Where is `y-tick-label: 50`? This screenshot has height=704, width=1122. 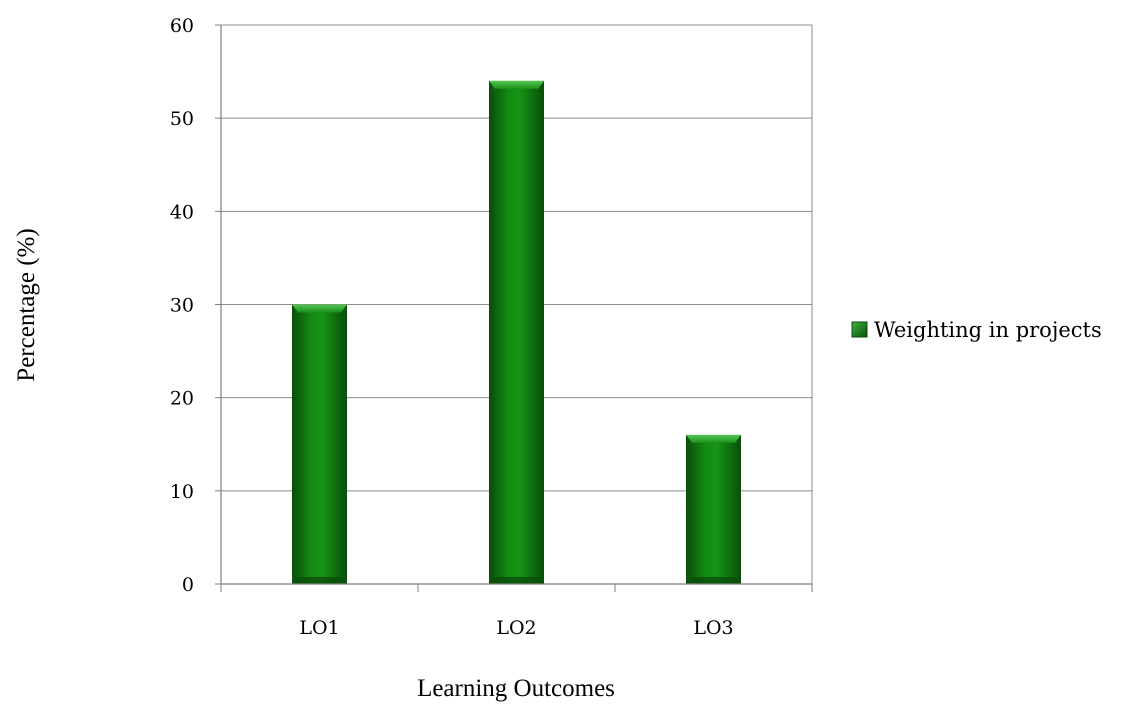
y-tick-label: 50 is located at coordinates (182, 119).